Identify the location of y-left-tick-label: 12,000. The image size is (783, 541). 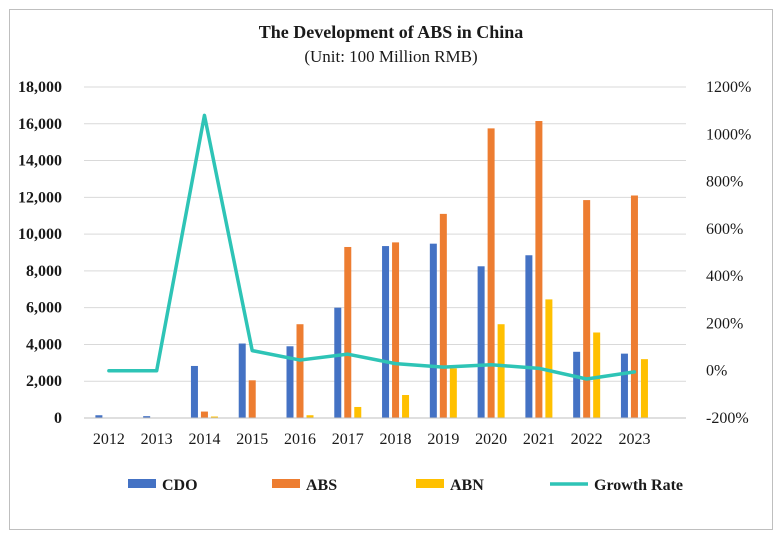
(40, 197).